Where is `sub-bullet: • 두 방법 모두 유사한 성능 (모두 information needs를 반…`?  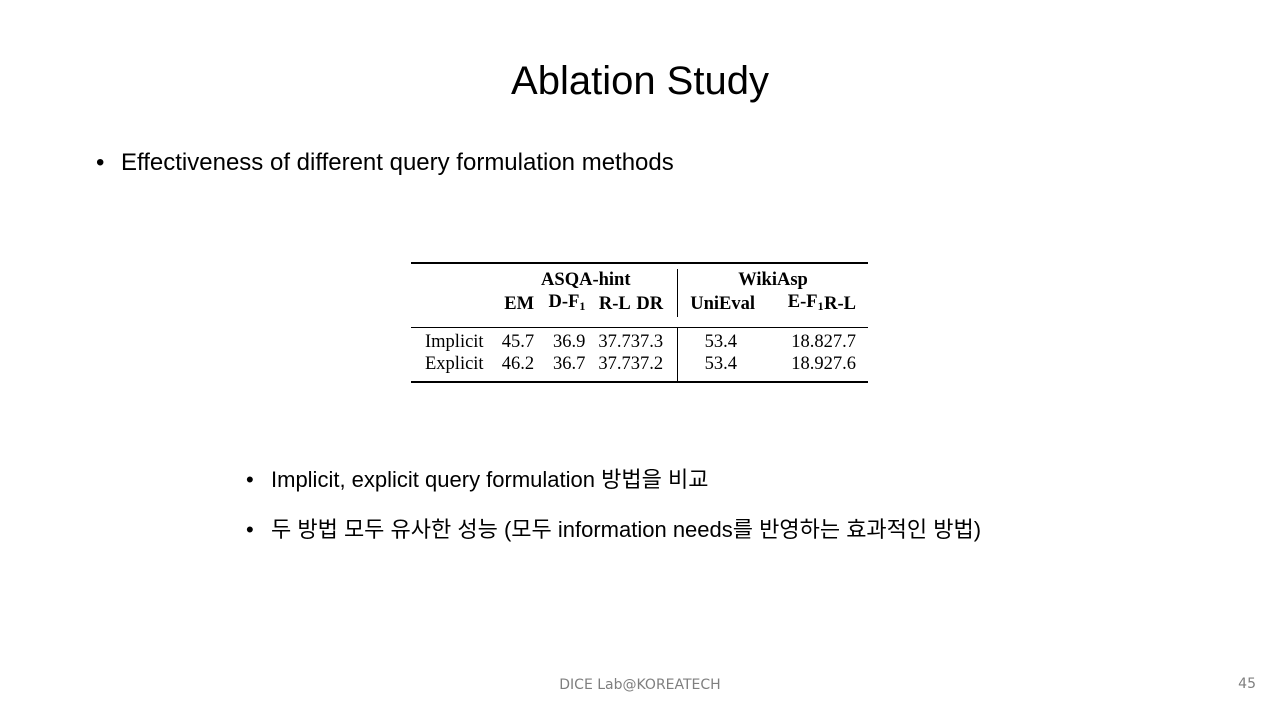 sub-bullet: • 두 방법 모두 유사한 성능 (모두 information needs를 반… is located at coordinates (613, 530).